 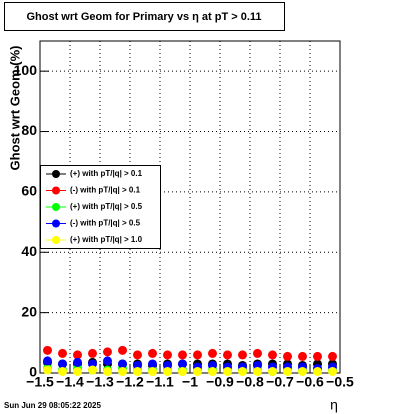 What do you see at coordinates (130, 382) in the screenshot?
I see `x-tick-label: −1.2` at bounding box center [130, 382].